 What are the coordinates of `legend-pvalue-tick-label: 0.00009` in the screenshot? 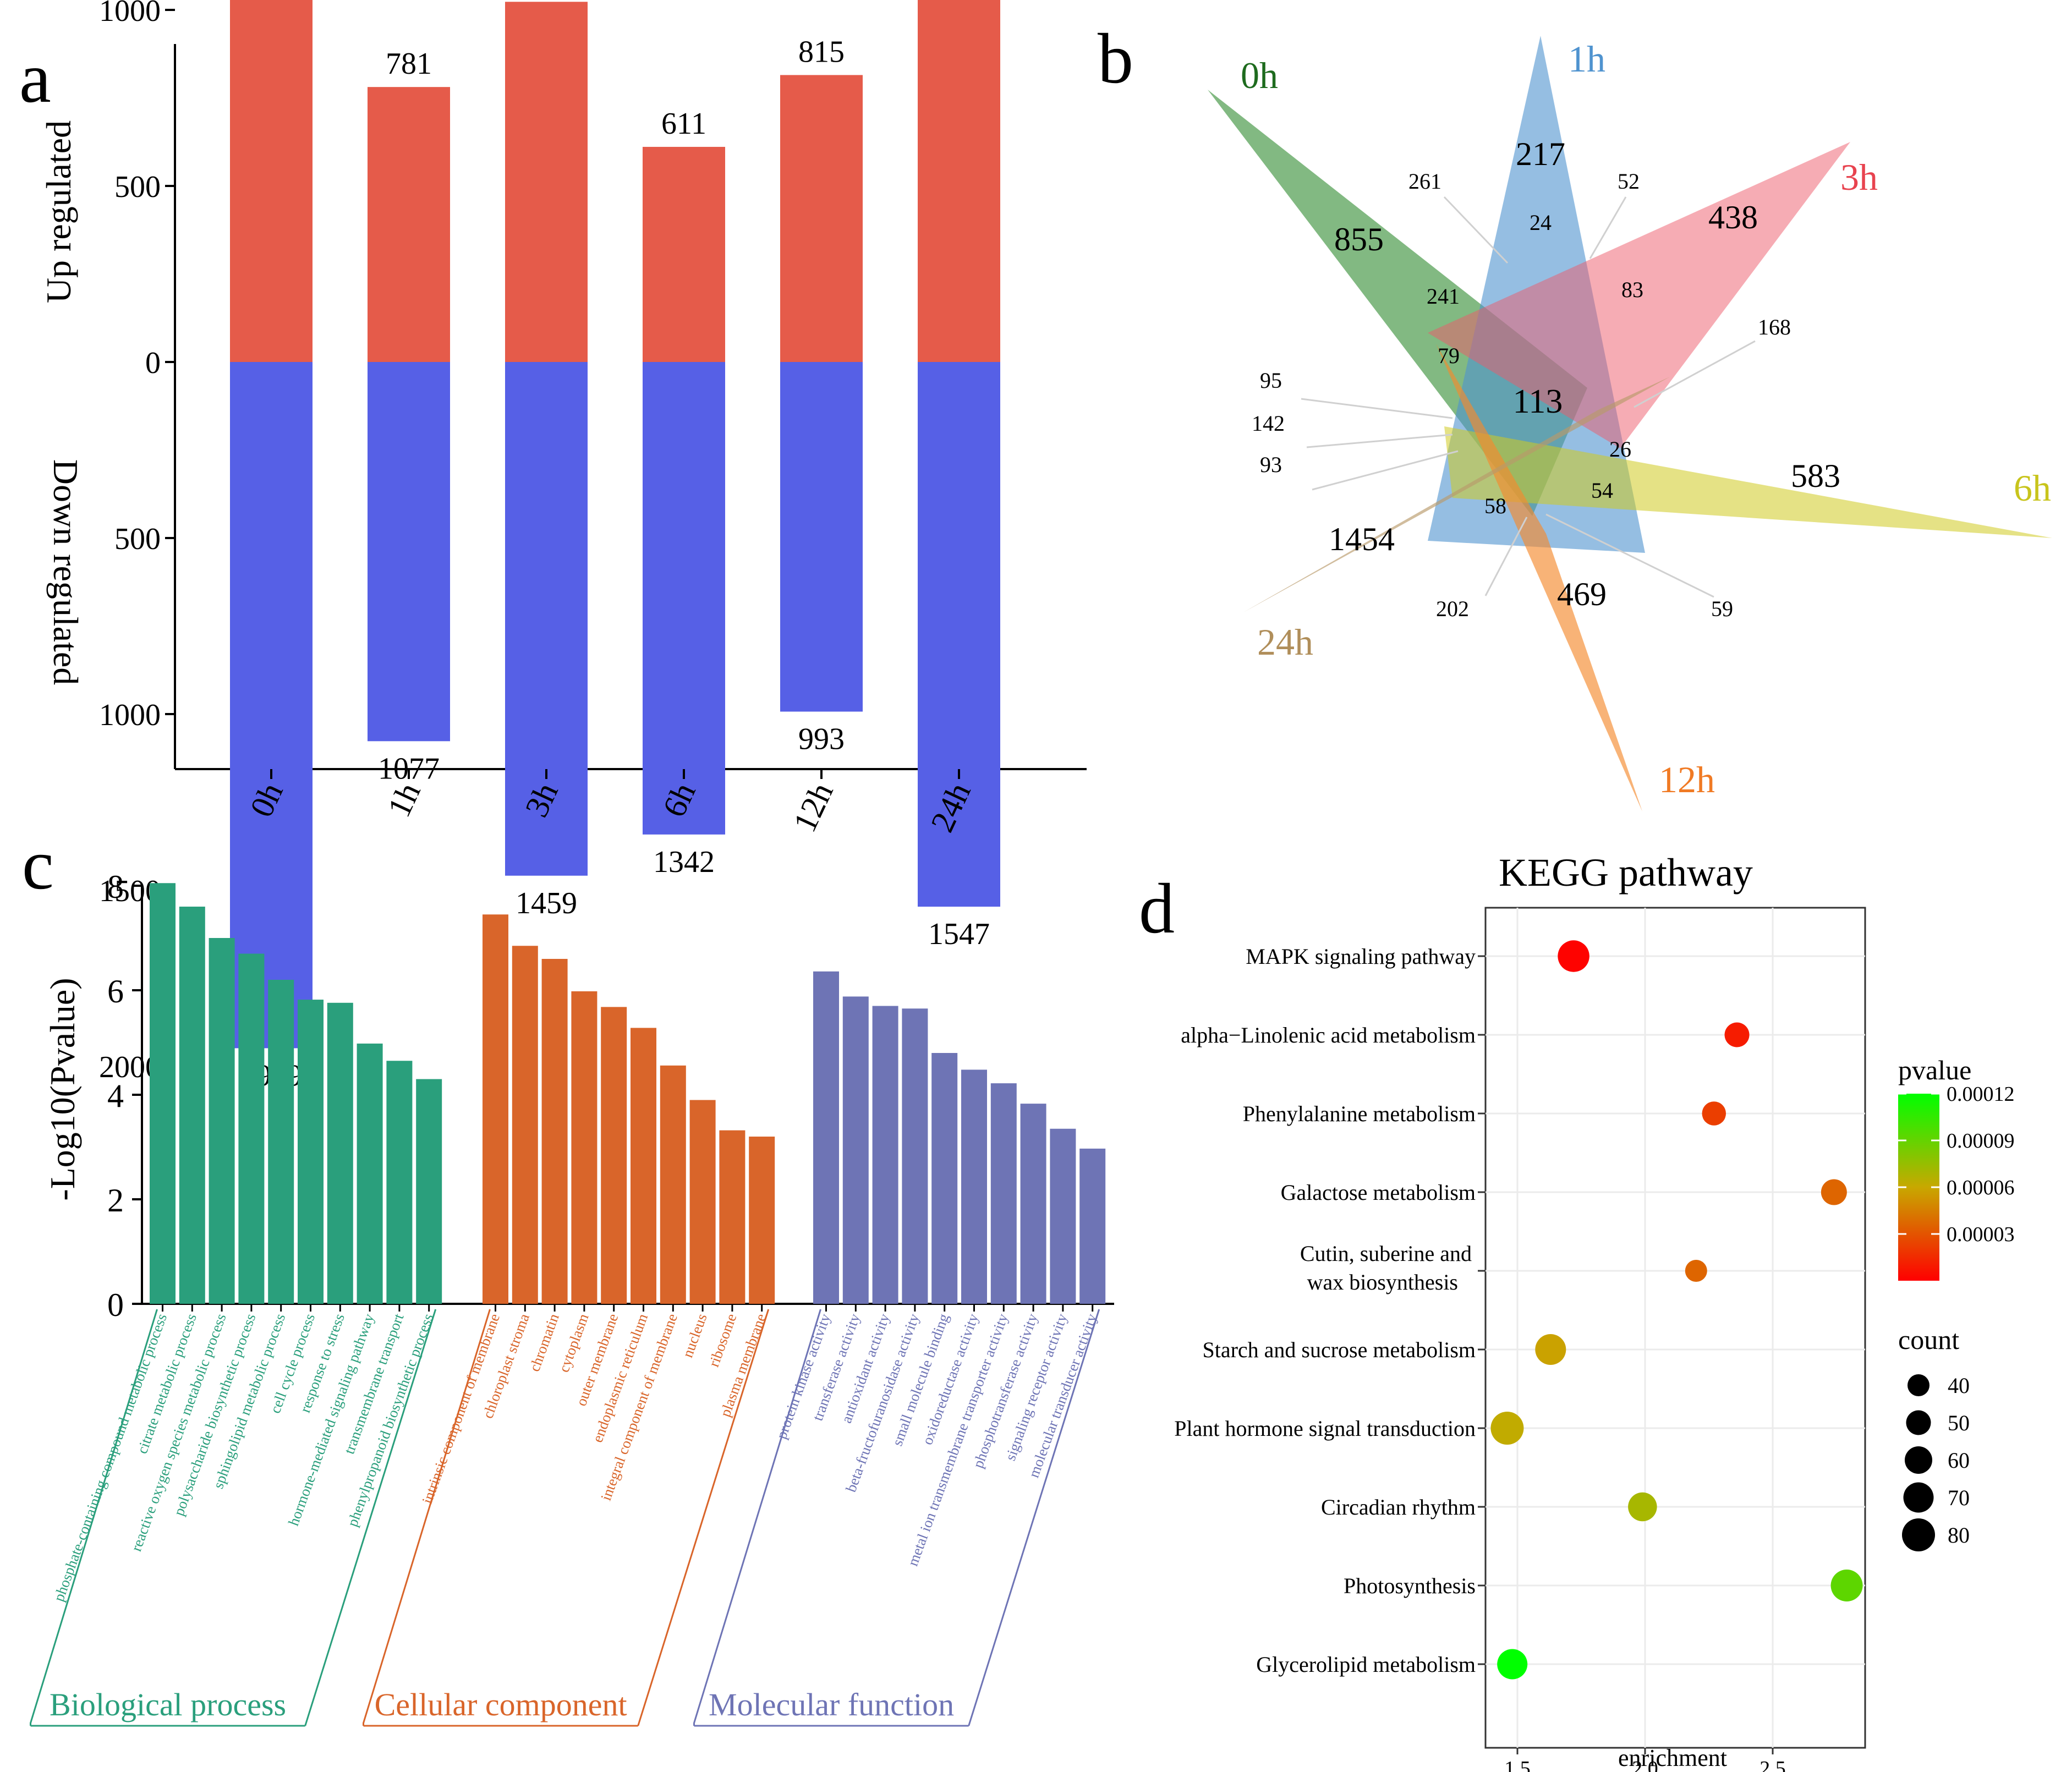 It's located at (1981, 1141).